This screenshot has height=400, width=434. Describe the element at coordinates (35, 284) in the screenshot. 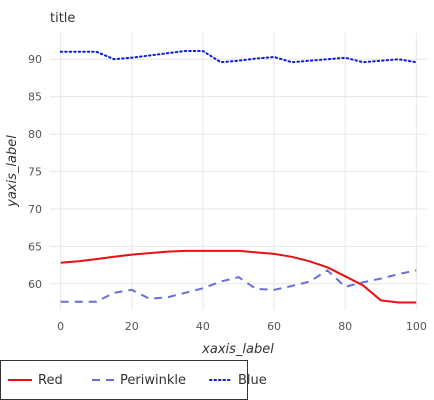

I see `y-tick-label: 60` at that location.